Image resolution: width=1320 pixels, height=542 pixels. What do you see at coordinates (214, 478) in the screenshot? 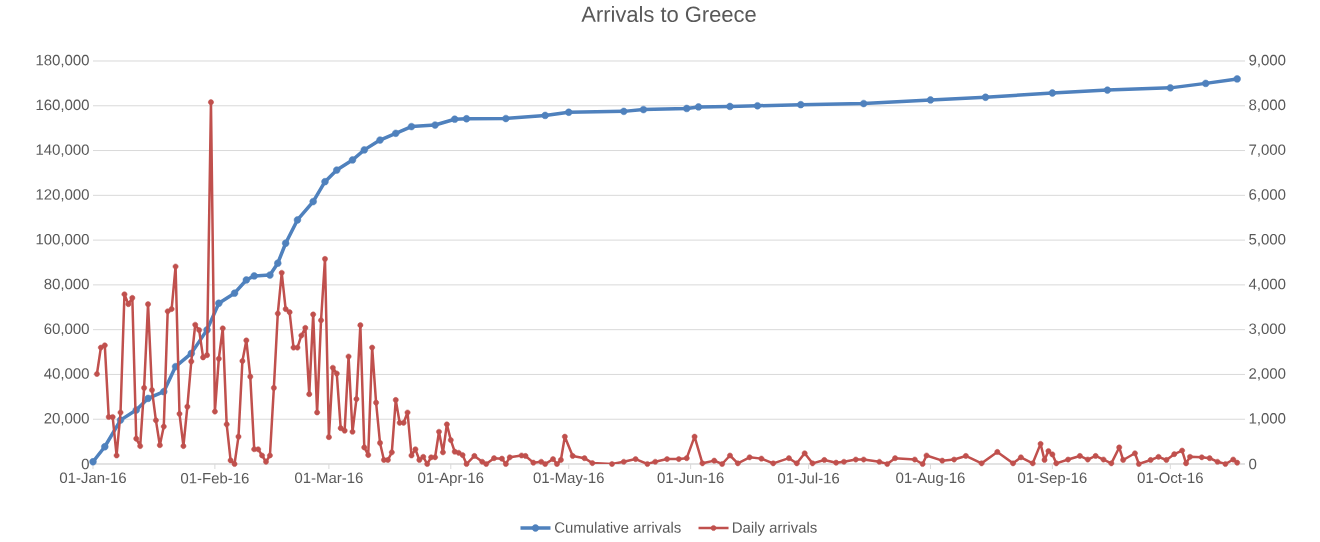
I see `x-tick-label: 01-Feb-16` at bounding box center [214, 478].